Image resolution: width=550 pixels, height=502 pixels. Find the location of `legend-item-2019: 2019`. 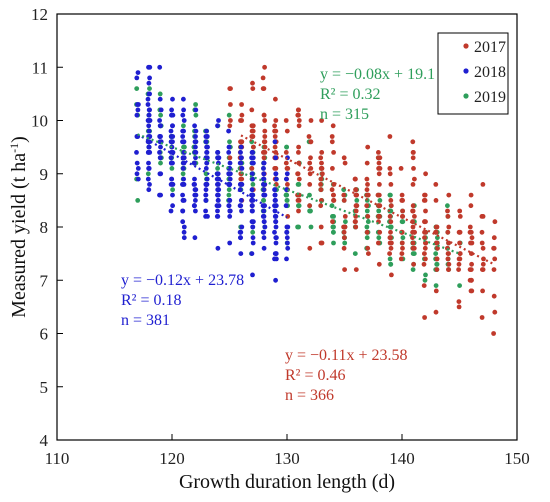

legend-item-2019: 2019 is located at coordinates (484, 97).